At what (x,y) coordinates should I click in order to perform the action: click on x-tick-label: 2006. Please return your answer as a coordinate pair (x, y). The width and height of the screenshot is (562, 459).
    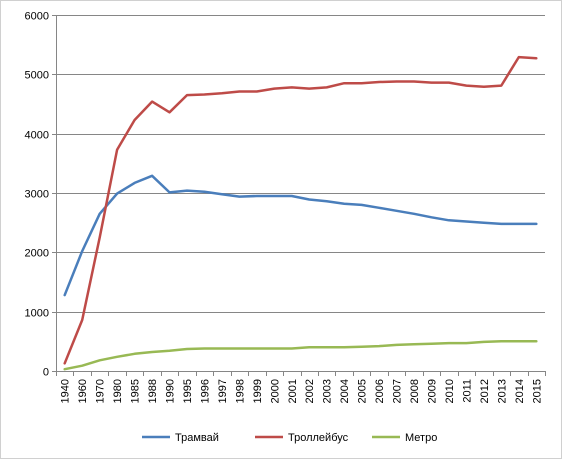
    Looking at the image, I should click on (380, 391).